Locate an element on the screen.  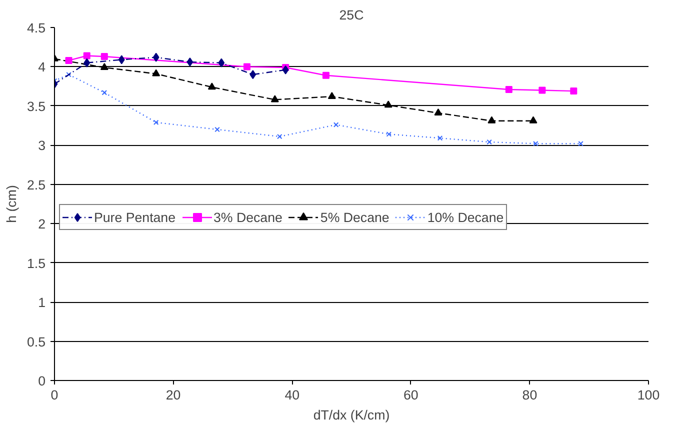
legend-label: Pure Pentane is located at coordinates (135, 217).